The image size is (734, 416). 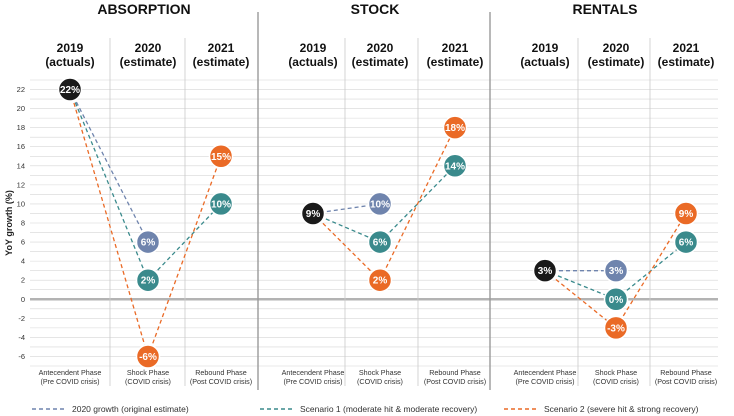 What do you see at coordinates (21, 165) in the screenshot?
I see `y-tick-label: 14` at bounding box center [21, 165].